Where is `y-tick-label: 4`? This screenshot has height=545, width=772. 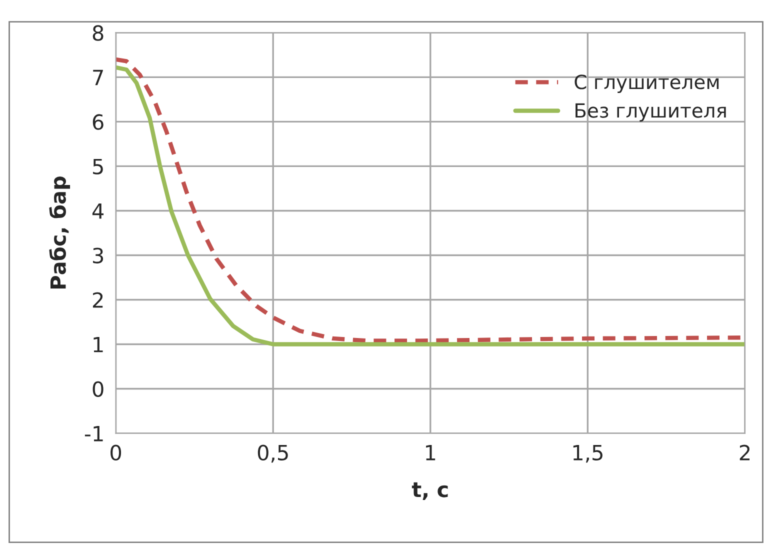 y-tick-label: 4 is located at coordinates (98, 211).